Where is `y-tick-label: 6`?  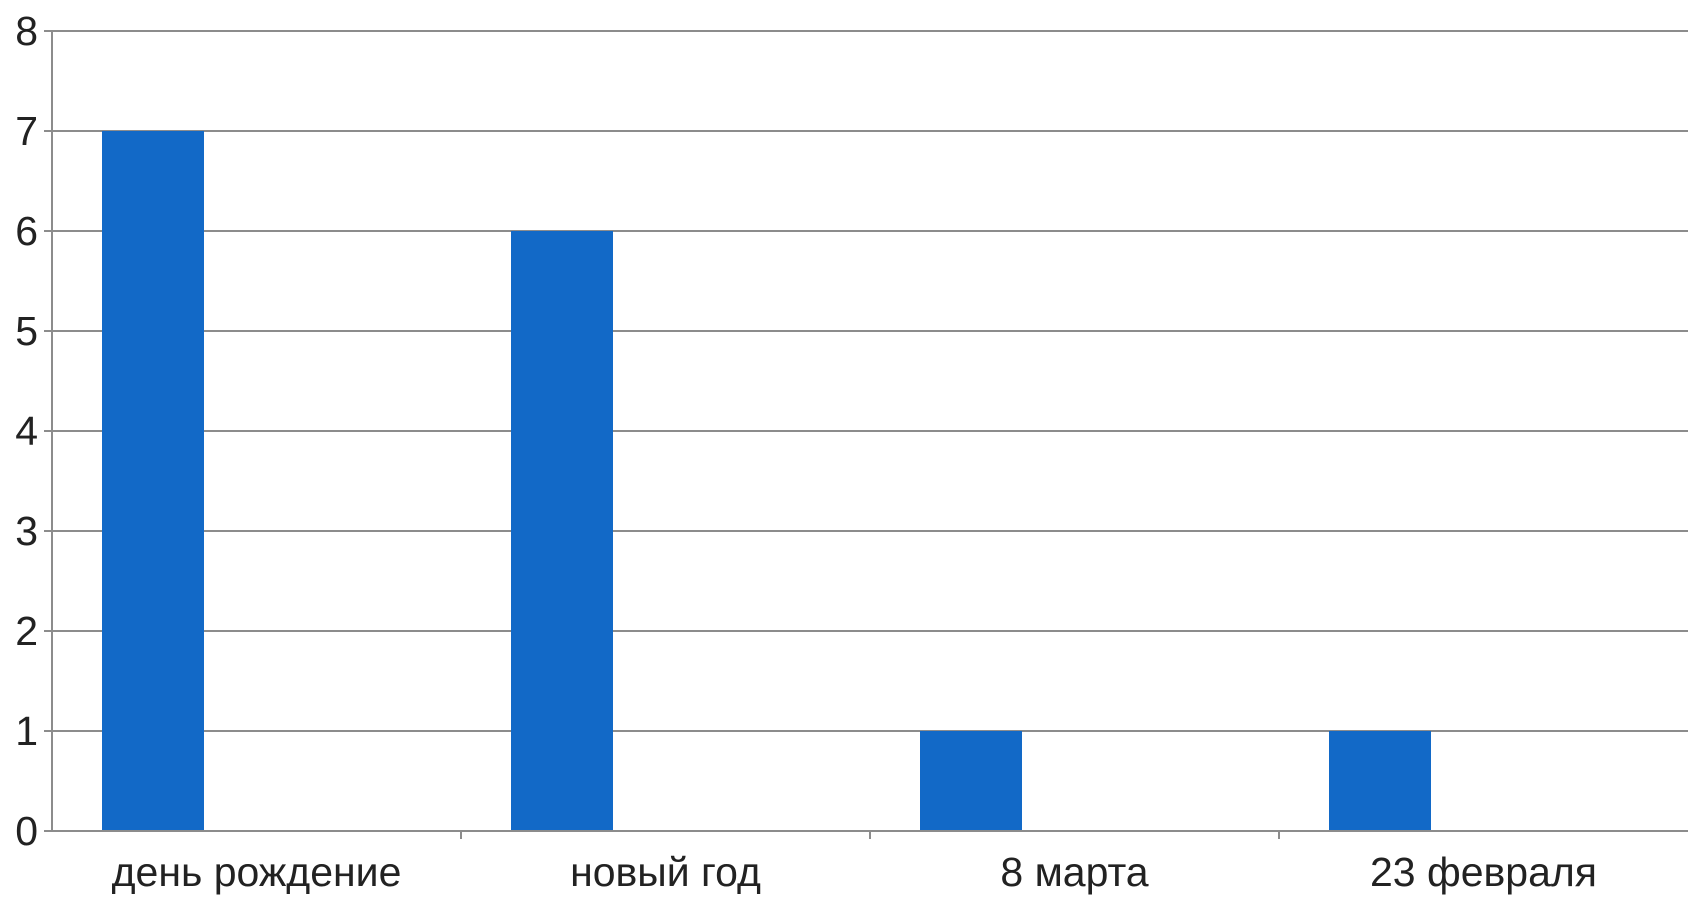 y-tick-label: 6 is located at coordinates (26, 231).